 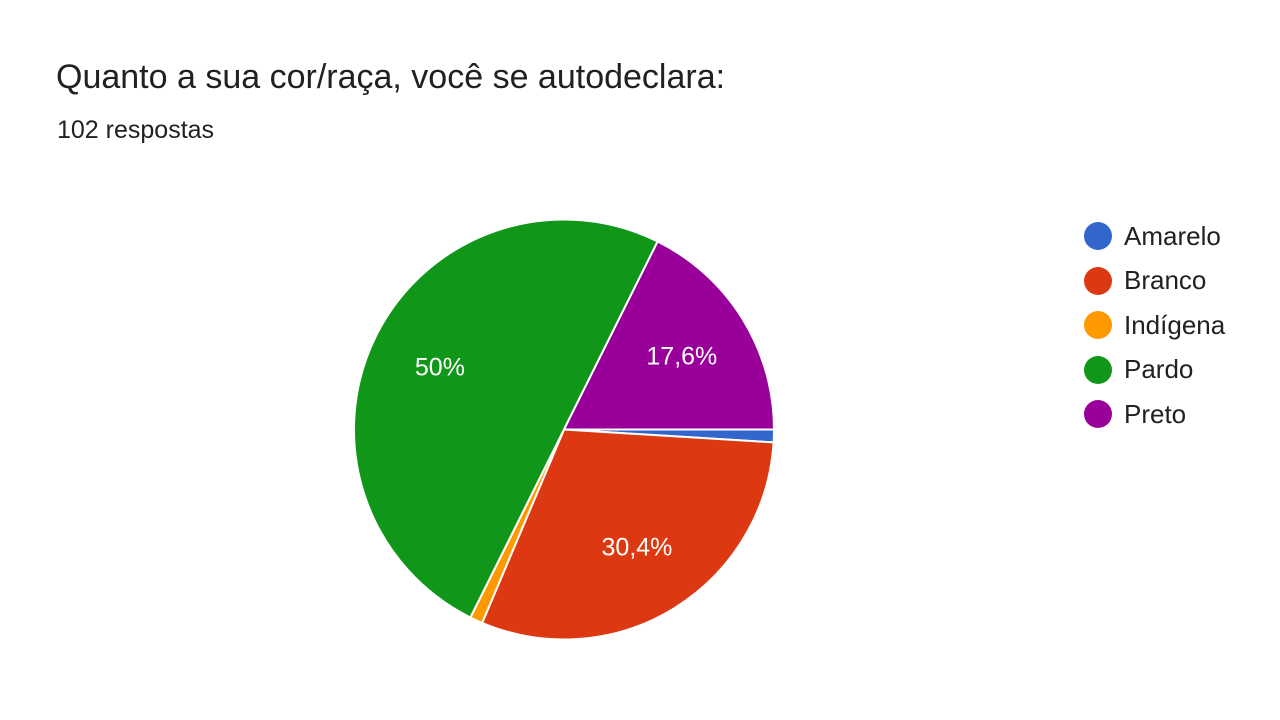 I want to click on legend-item-amarelo: Amarelo, so click(x=1154, y=236).